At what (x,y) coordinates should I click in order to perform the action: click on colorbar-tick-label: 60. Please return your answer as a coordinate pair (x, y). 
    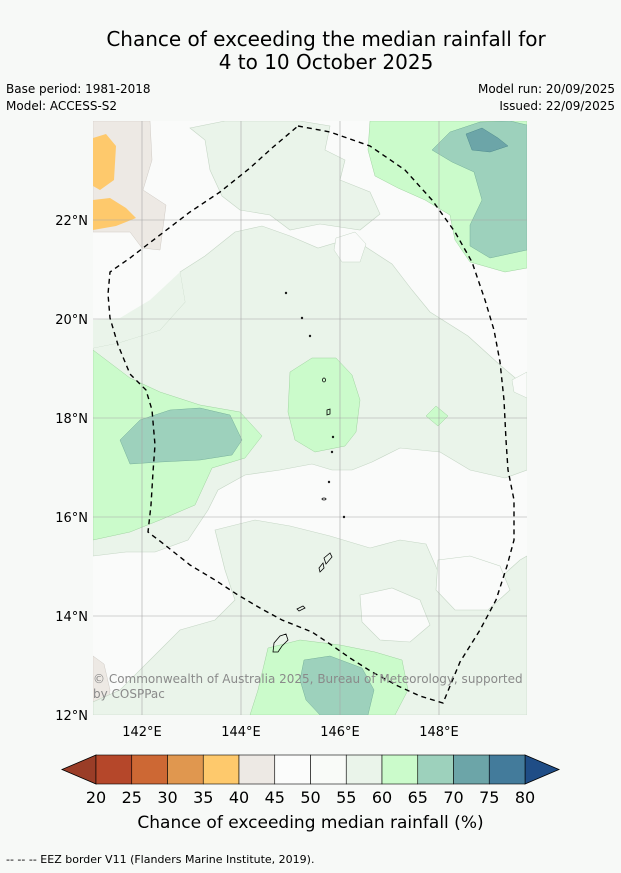
    Looking at the image, I should click on (382, 797).